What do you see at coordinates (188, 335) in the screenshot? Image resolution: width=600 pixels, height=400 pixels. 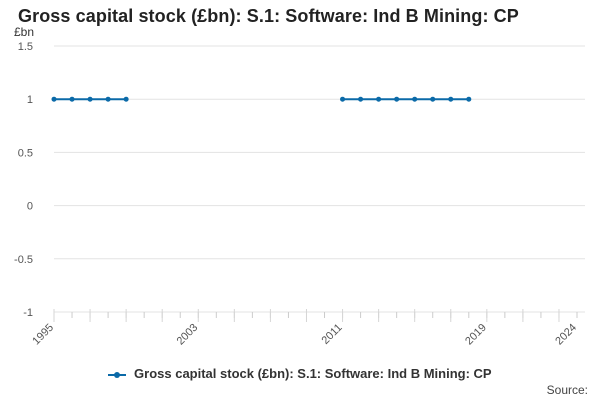 I see `x-tick-label: 2003` at bounding box center [188, 335].